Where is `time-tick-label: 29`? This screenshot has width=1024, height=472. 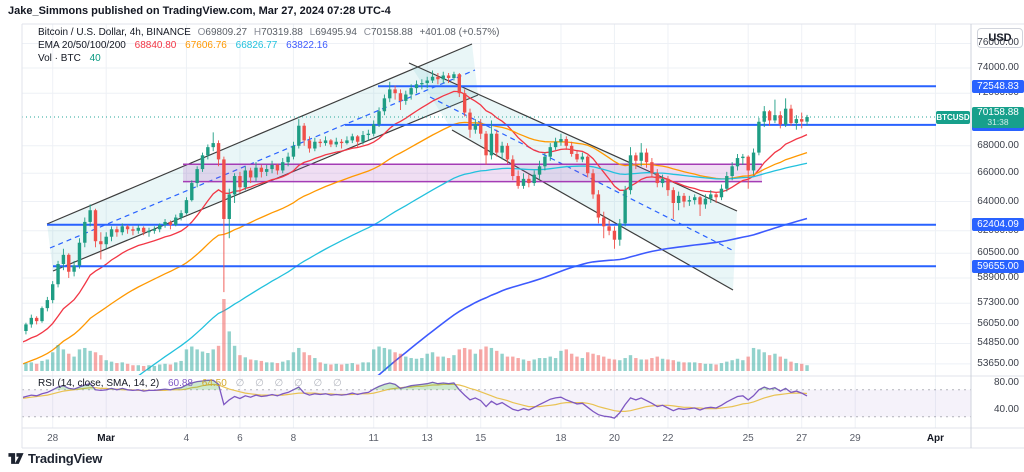
time-tick-label: 29 is located at coordinates (855, 438).